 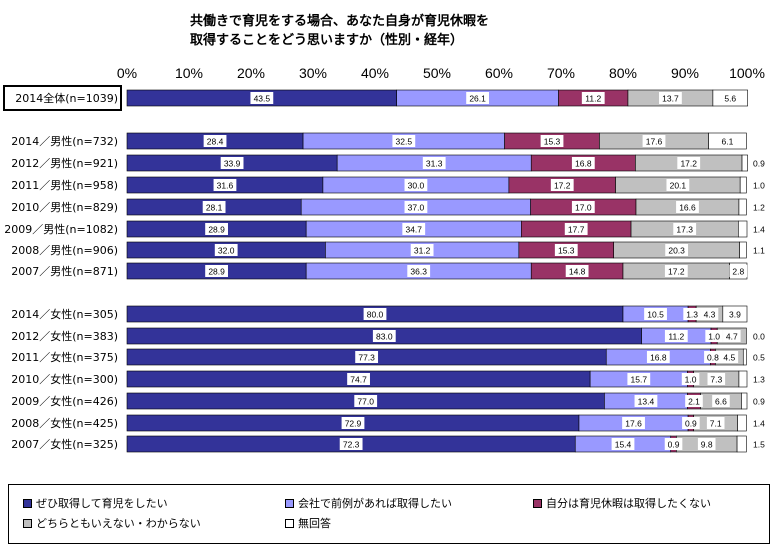 What do you see at coordinates (313, 73) in the screenshot?
I see `x-tick-label: 30%` at bounding box center [313, 73].